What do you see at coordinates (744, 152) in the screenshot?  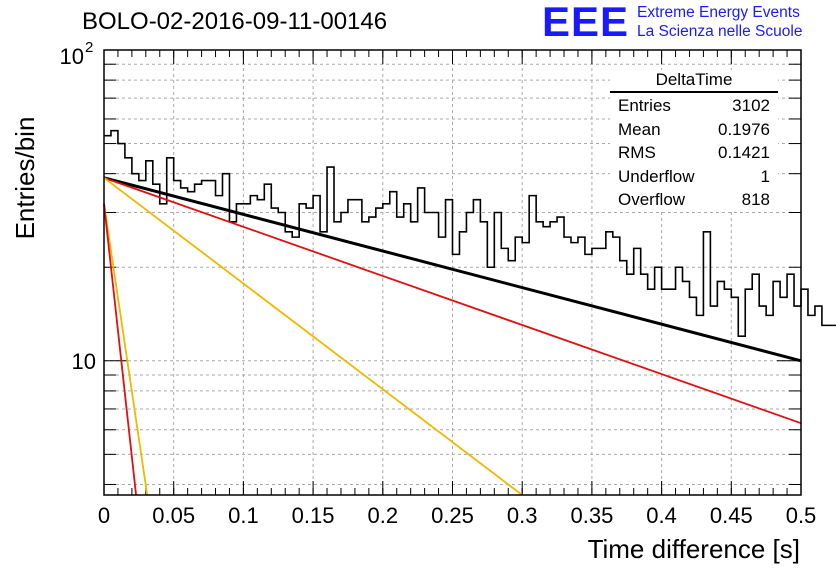 I see `stats-value: 0.1421` at bounding box center [744, 152].